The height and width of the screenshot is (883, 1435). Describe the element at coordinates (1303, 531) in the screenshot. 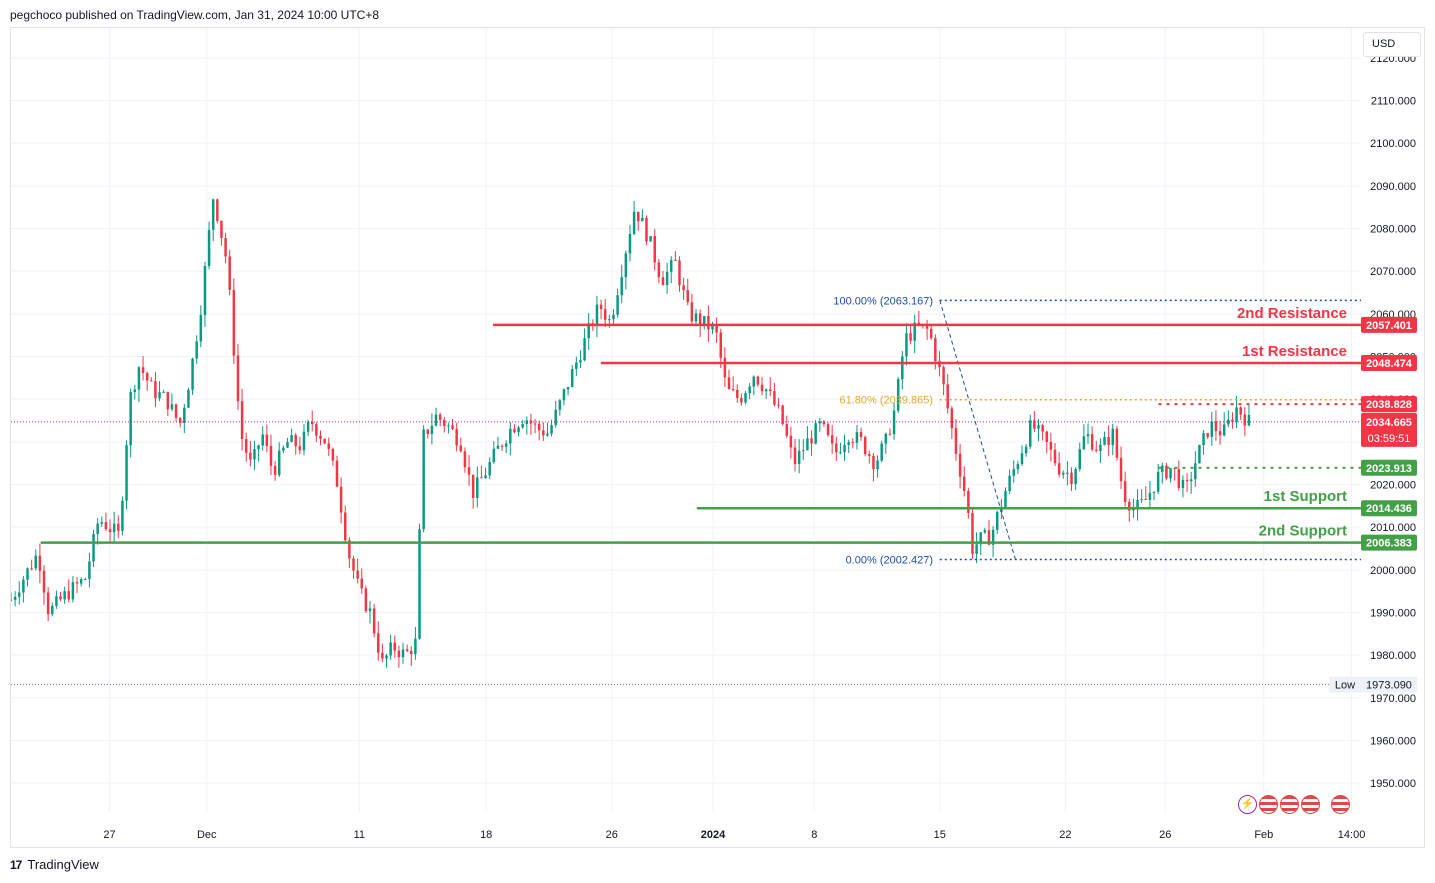

I see `support-label: 2nd Support` at that location.